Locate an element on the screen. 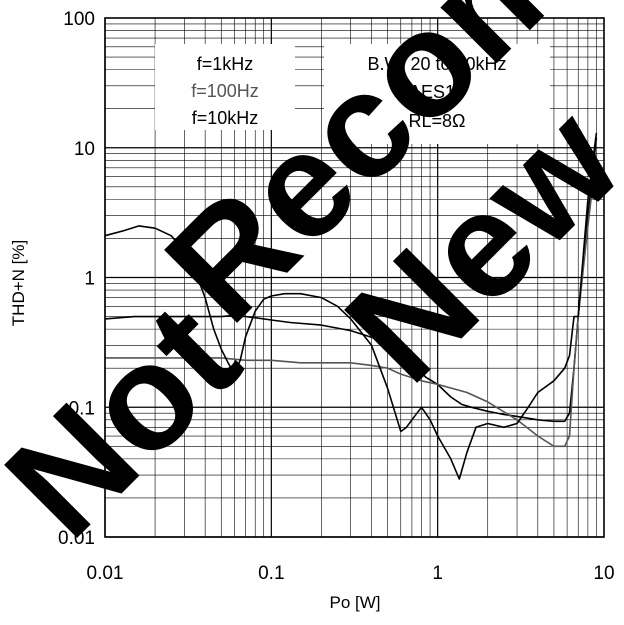  y-axis-label: THD+N [%] is located at coordinates (18, 283).